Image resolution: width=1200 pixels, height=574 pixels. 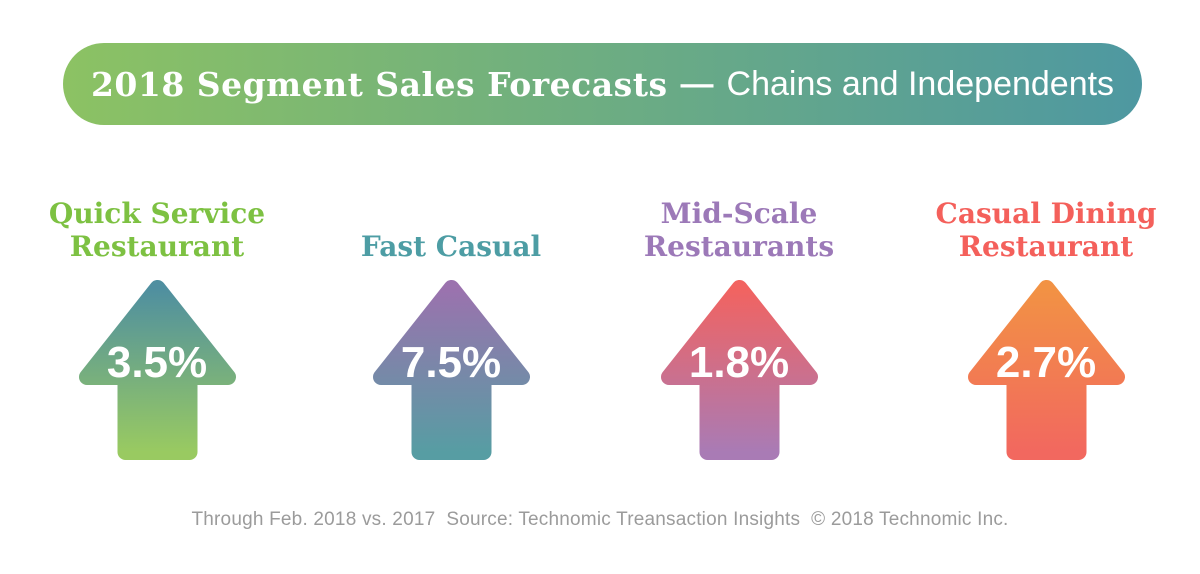 I want to click on segment-value: 1.8%, so click(x=739, y=362).